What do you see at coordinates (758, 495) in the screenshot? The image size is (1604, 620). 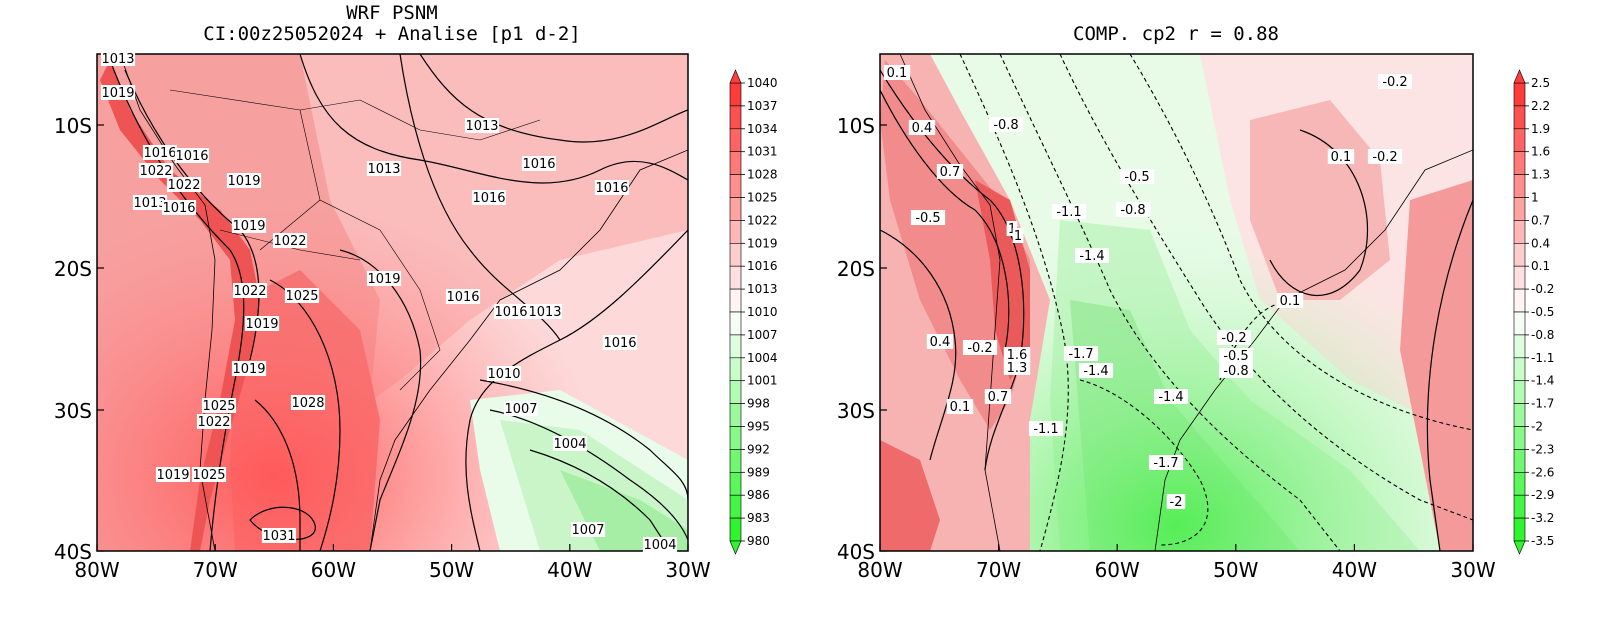 I see `colorbar-label: 986` at bounding box center [758, 495].